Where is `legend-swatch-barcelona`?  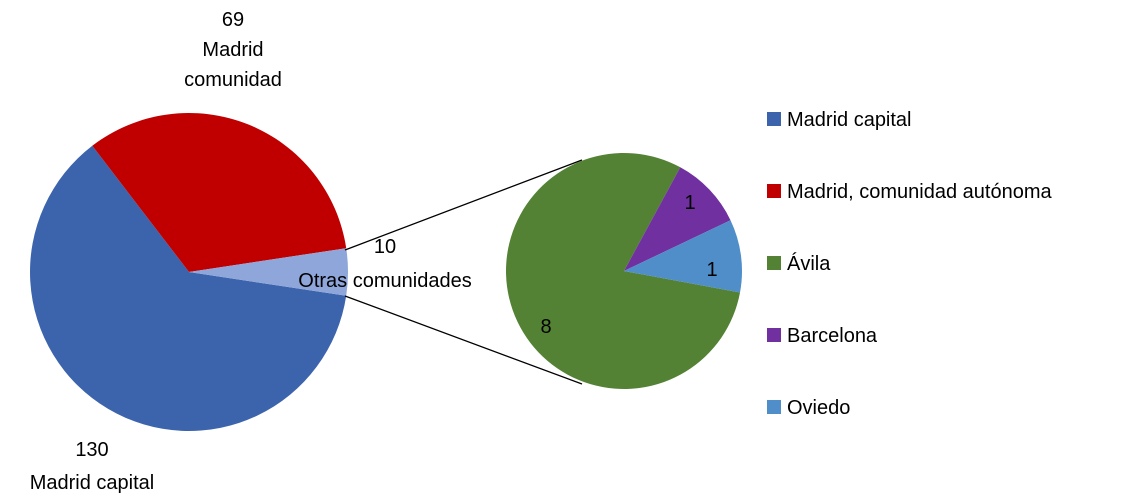 legend-swatch-barcelona is located at coordinates (774, 335).